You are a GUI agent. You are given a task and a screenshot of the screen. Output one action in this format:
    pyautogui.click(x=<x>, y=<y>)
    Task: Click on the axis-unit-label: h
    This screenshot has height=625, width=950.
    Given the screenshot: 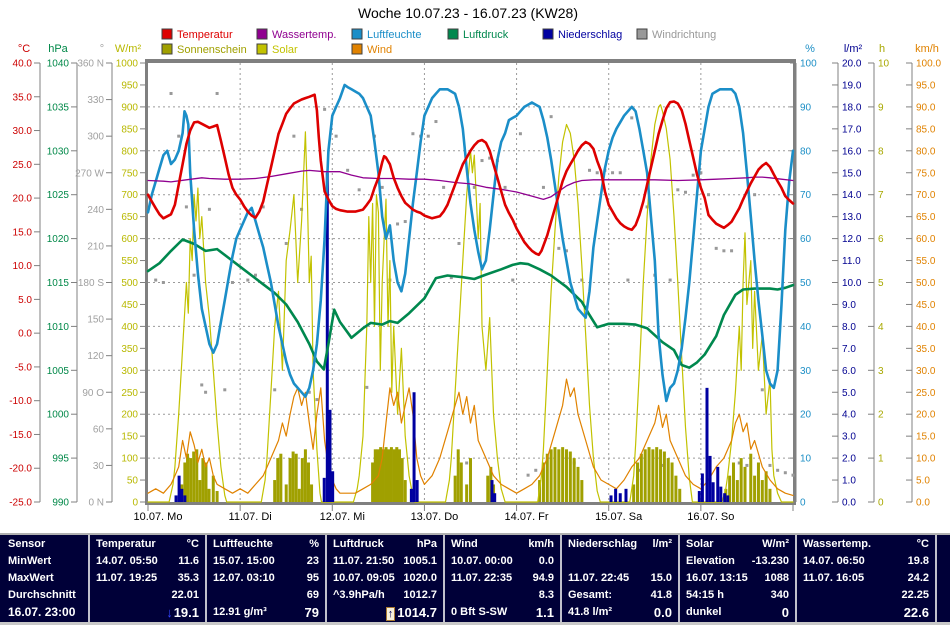 What is the action you would take?
    pyautogui.click(x=882, y=49)
    